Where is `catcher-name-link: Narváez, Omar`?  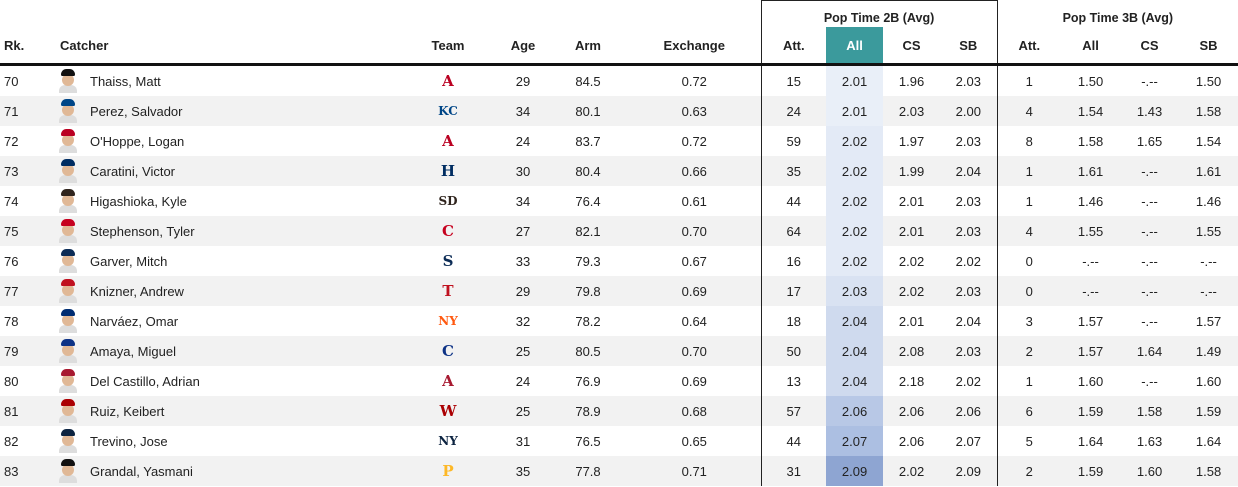 catcher-name-link: Narváez, Omar is located at coordinates (134, 321).